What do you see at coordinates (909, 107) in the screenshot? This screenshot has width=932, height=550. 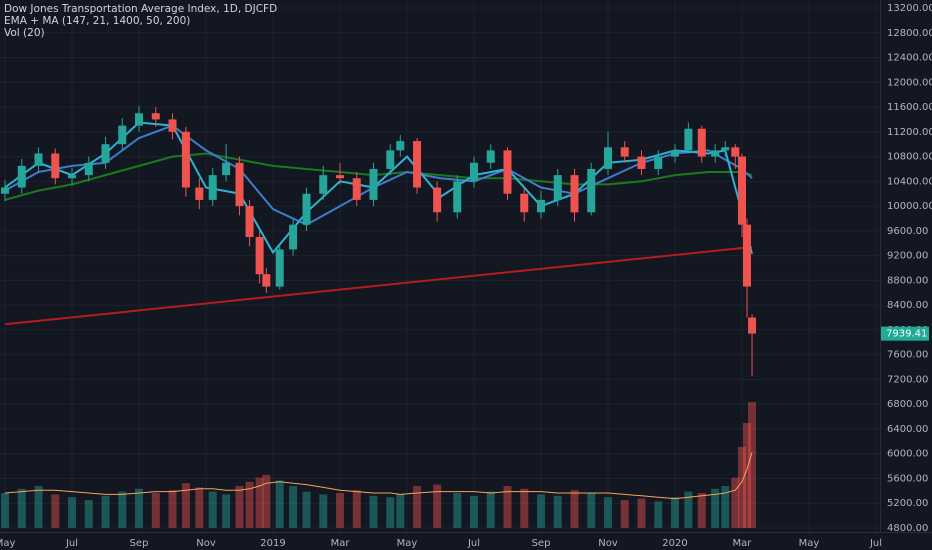 I see `y-tick-label: 11600.00` at bounding box center [909, 107].